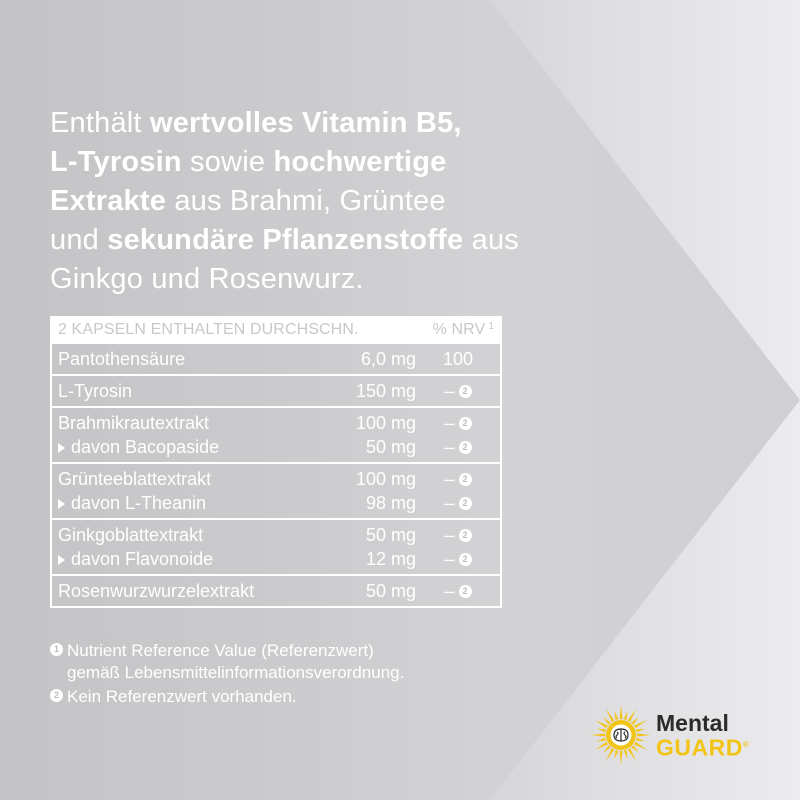  I want to click on headline-part: hochwertige, so click(360, 162).